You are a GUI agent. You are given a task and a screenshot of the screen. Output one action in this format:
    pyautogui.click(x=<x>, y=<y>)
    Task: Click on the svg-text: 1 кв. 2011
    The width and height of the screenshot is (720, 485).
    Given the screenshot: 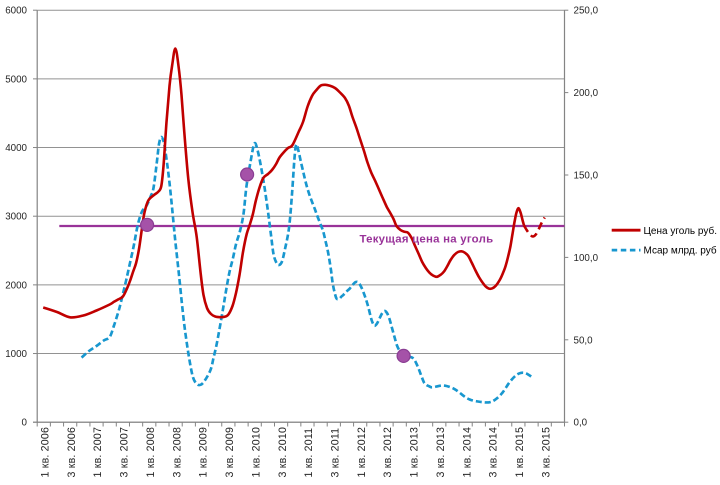 What is the action you would take?
    pyautogui.click(x=309, y=453)
    